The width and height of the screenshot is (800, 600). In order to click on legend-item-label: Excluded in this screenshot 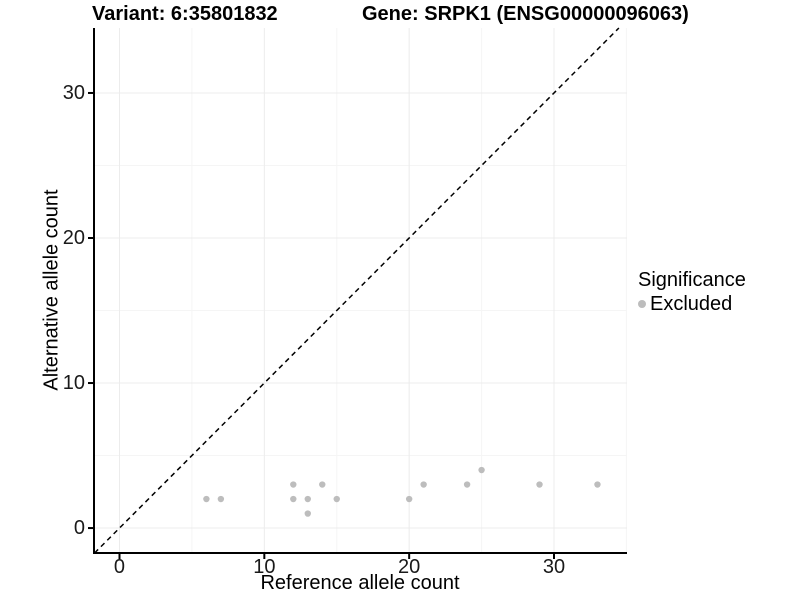, I will do `click(691, 304)`.